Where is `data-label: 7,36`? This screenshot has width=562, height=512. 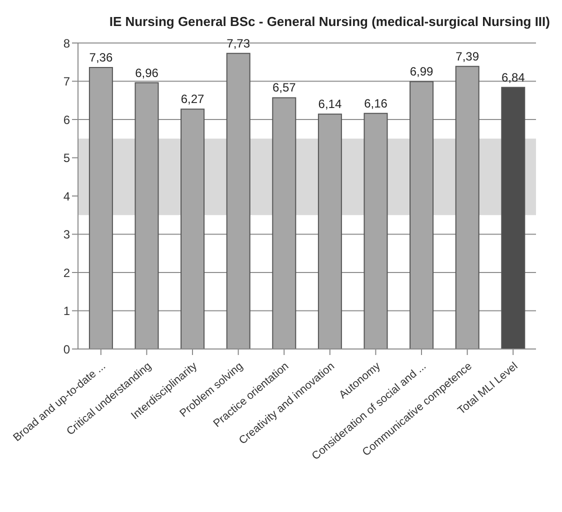
data-label: 7,36 is located at coordinates (101, 57).